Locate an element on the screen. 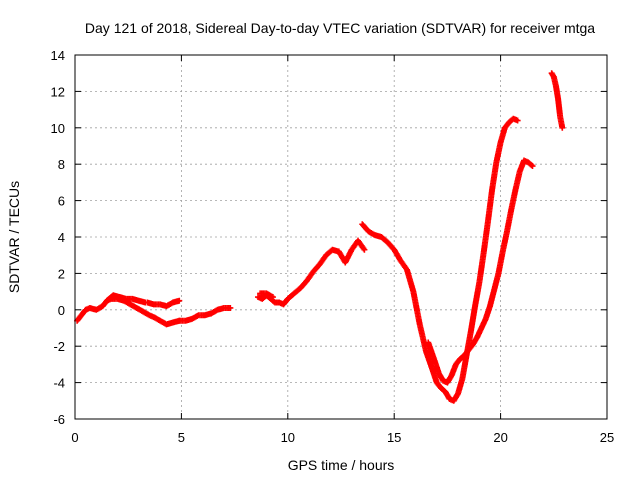  y-tick-label: 0 is located at coordinates (61, 310).